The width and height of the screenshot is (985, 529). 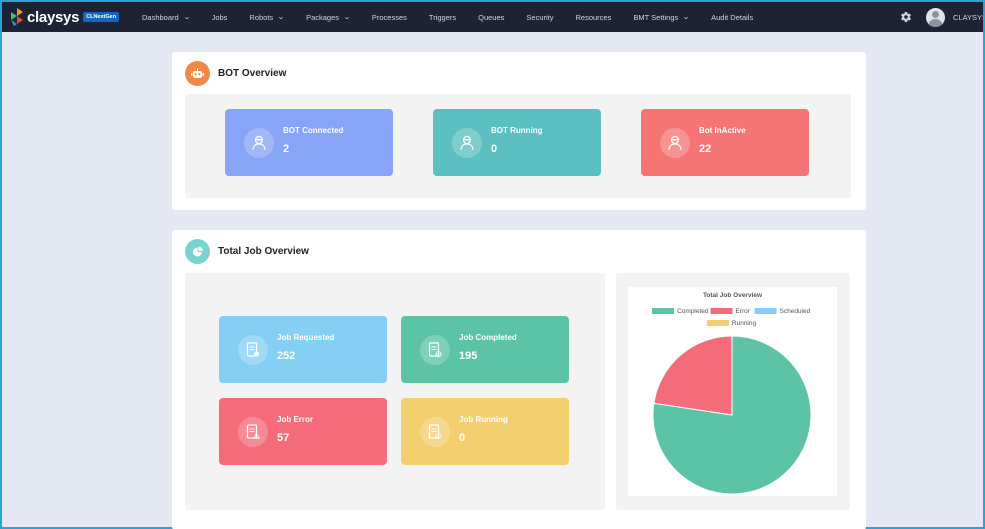 I want to click on nav-item-dashboard: Dashboard ⌄, so click(x=166, y=17).